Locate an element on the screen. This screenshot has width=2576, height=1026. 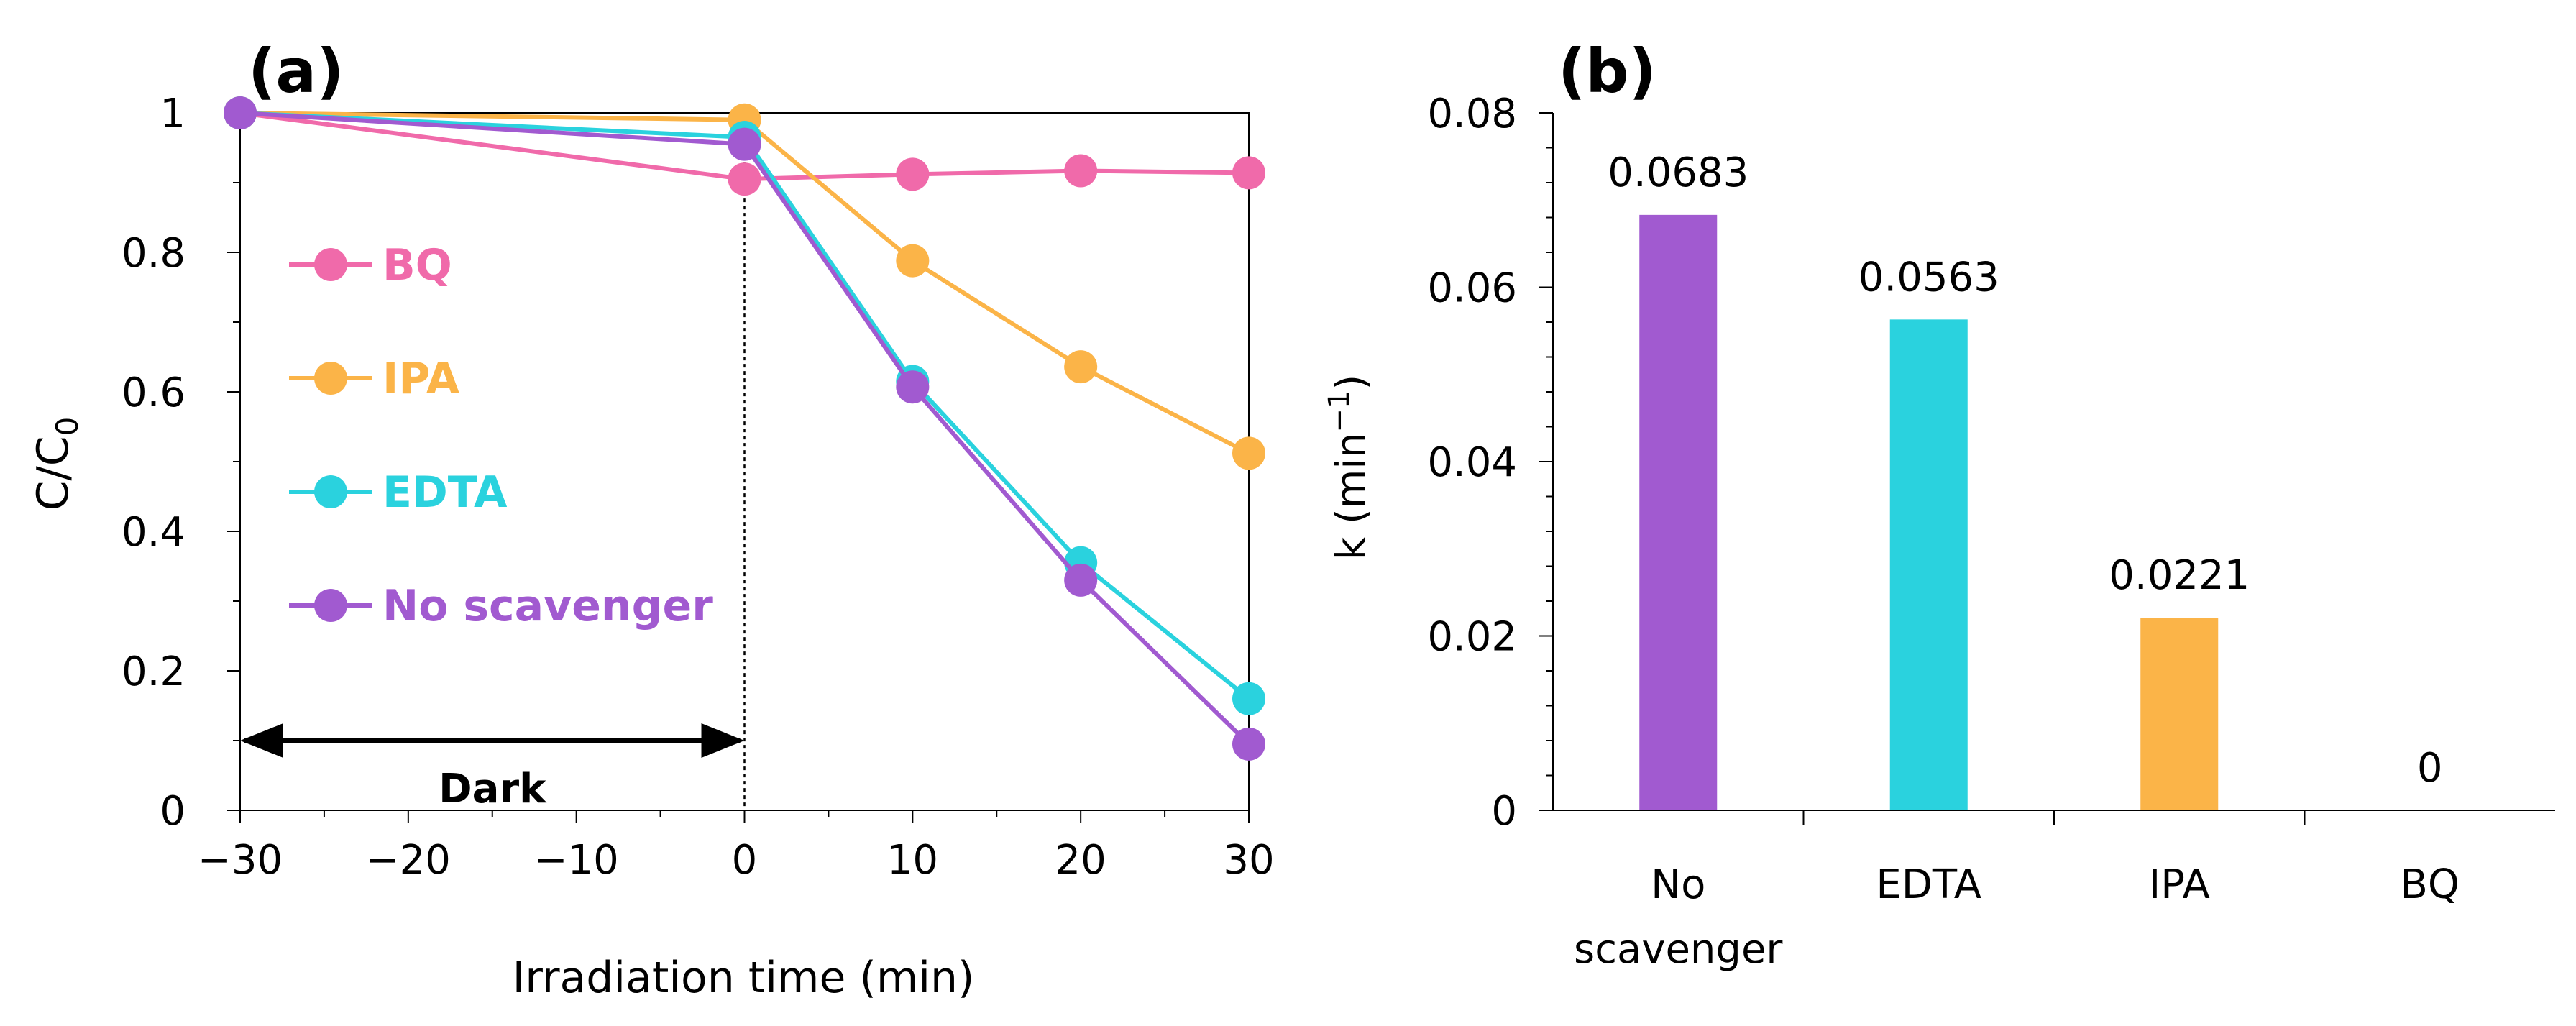
x-tick-label: −10 is located at coordinates (576, 860).